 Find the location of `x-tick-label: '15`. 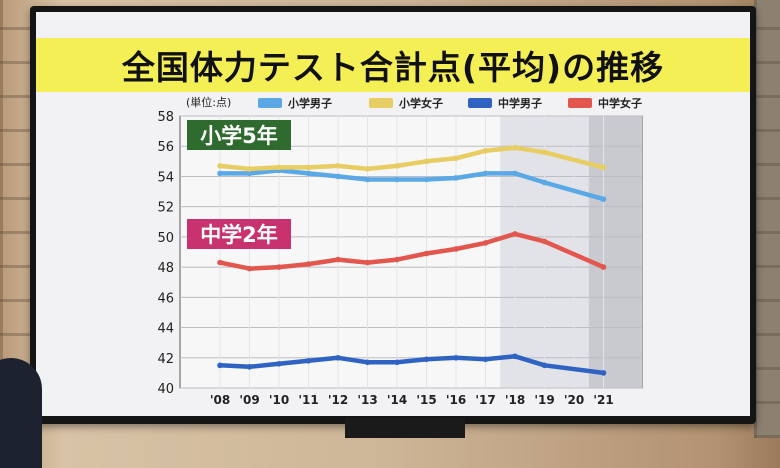

x-tick-label: '15 is located at coordinates (426, 400).